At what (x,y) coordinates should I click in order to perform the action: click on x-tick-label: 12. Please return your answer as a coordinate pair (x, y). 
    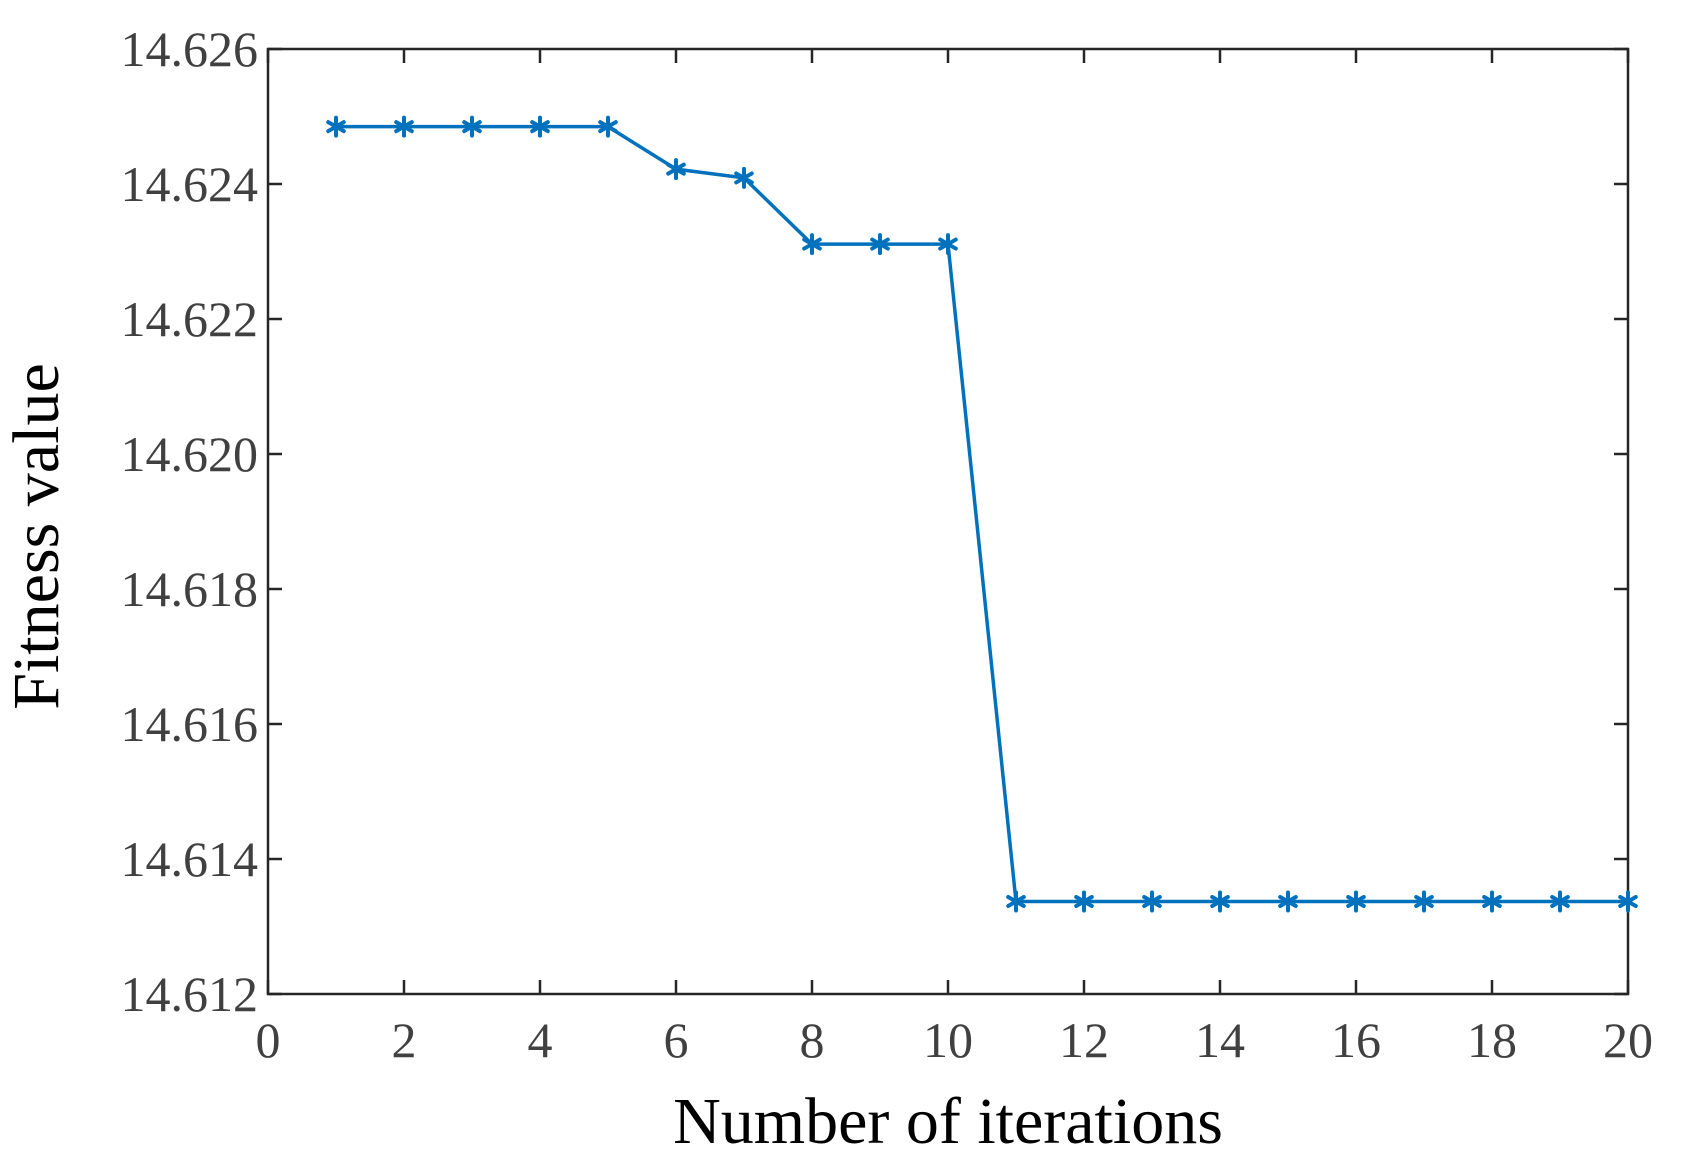
    Looking at the image, I should click on (1084, 1040).